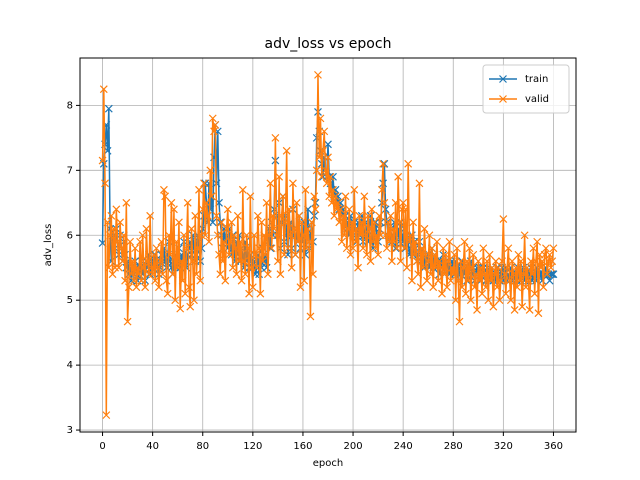  What do you see at coordinates (102, 446) in the screenshot?
I see `x-tick-label: 0` at bounding box center [102, 446].